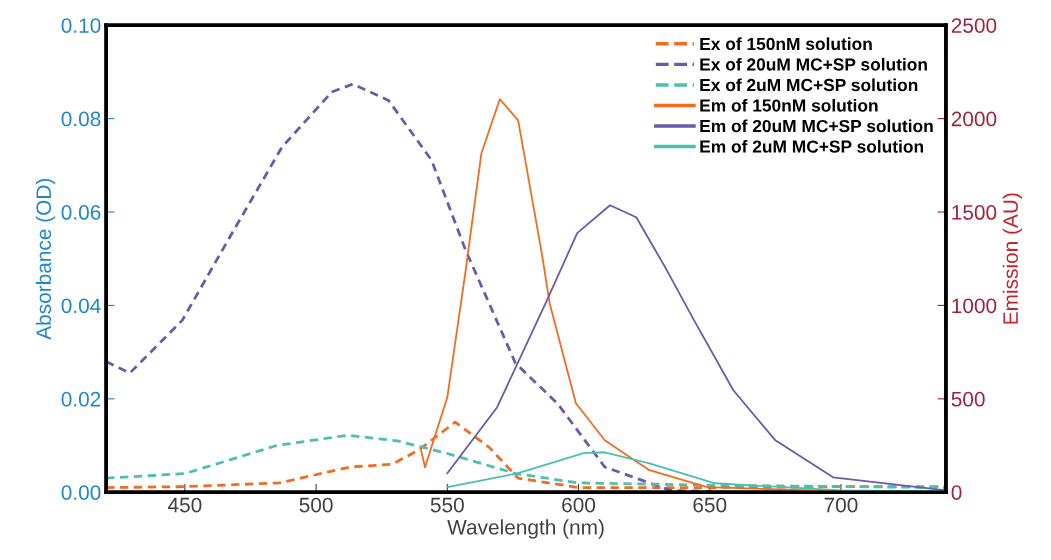 The image size is (1051, 560). I want to click on y2-tick-label: 2000, so click(974, 119).